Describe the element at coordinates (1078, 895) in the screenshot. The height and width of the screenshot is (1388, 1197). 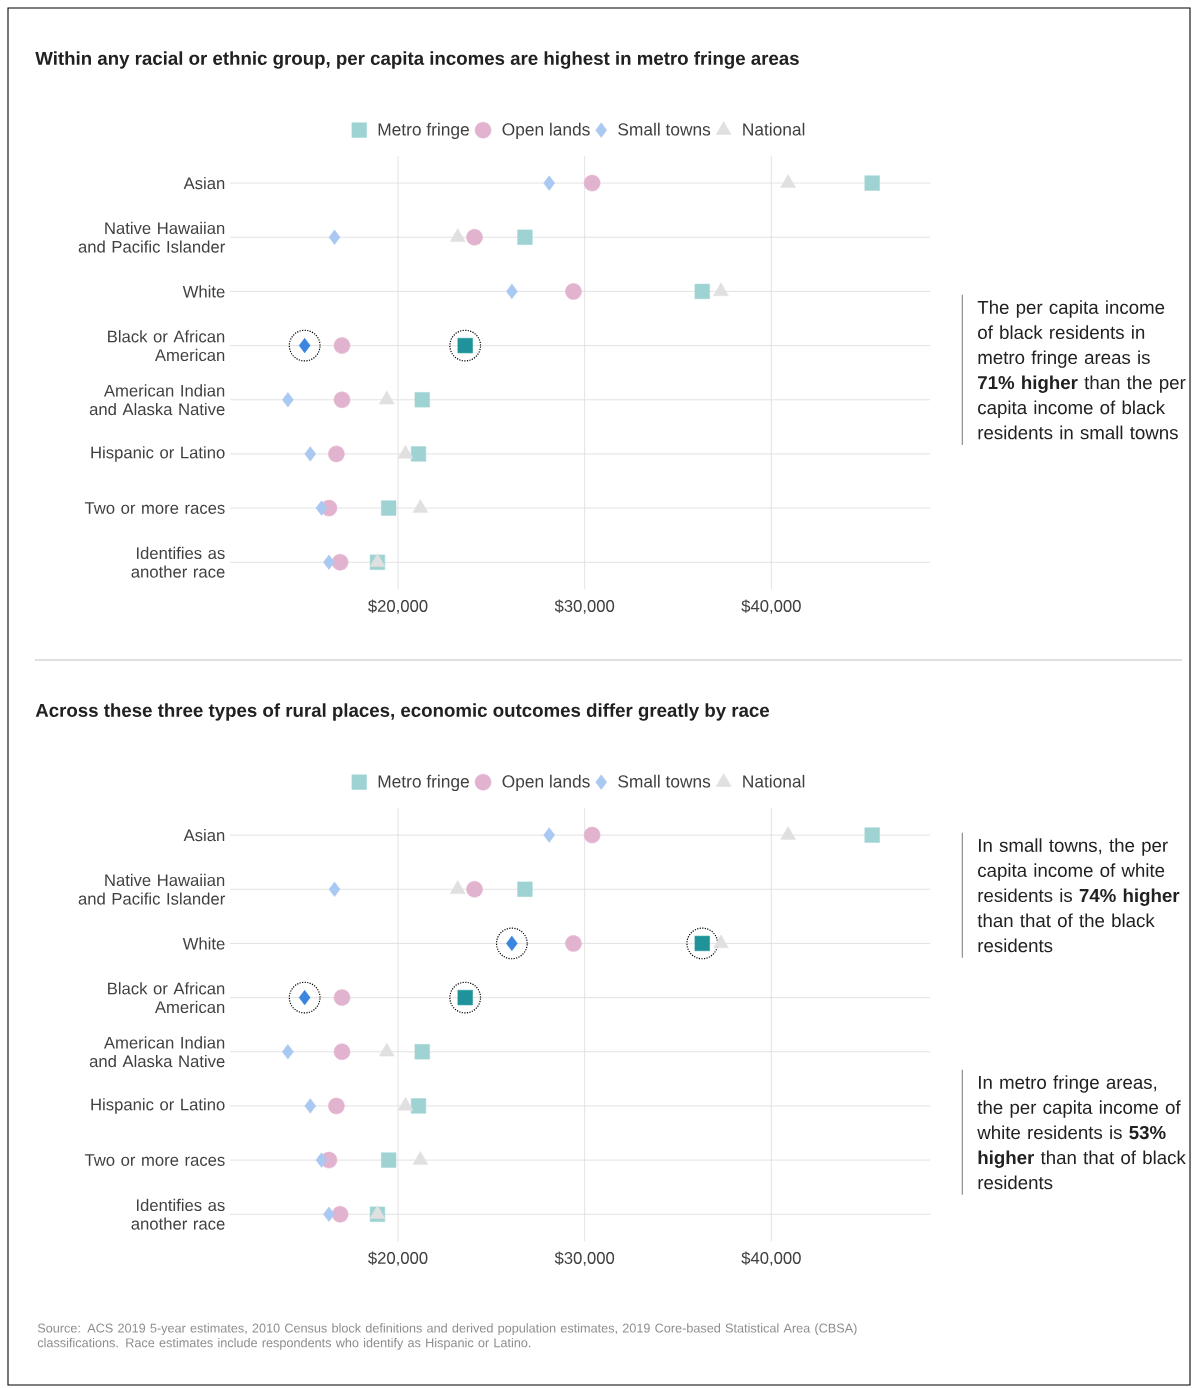
I see `text: In small towns, the per capita income of white residents is 74% higher than that of the black residents` at that location.